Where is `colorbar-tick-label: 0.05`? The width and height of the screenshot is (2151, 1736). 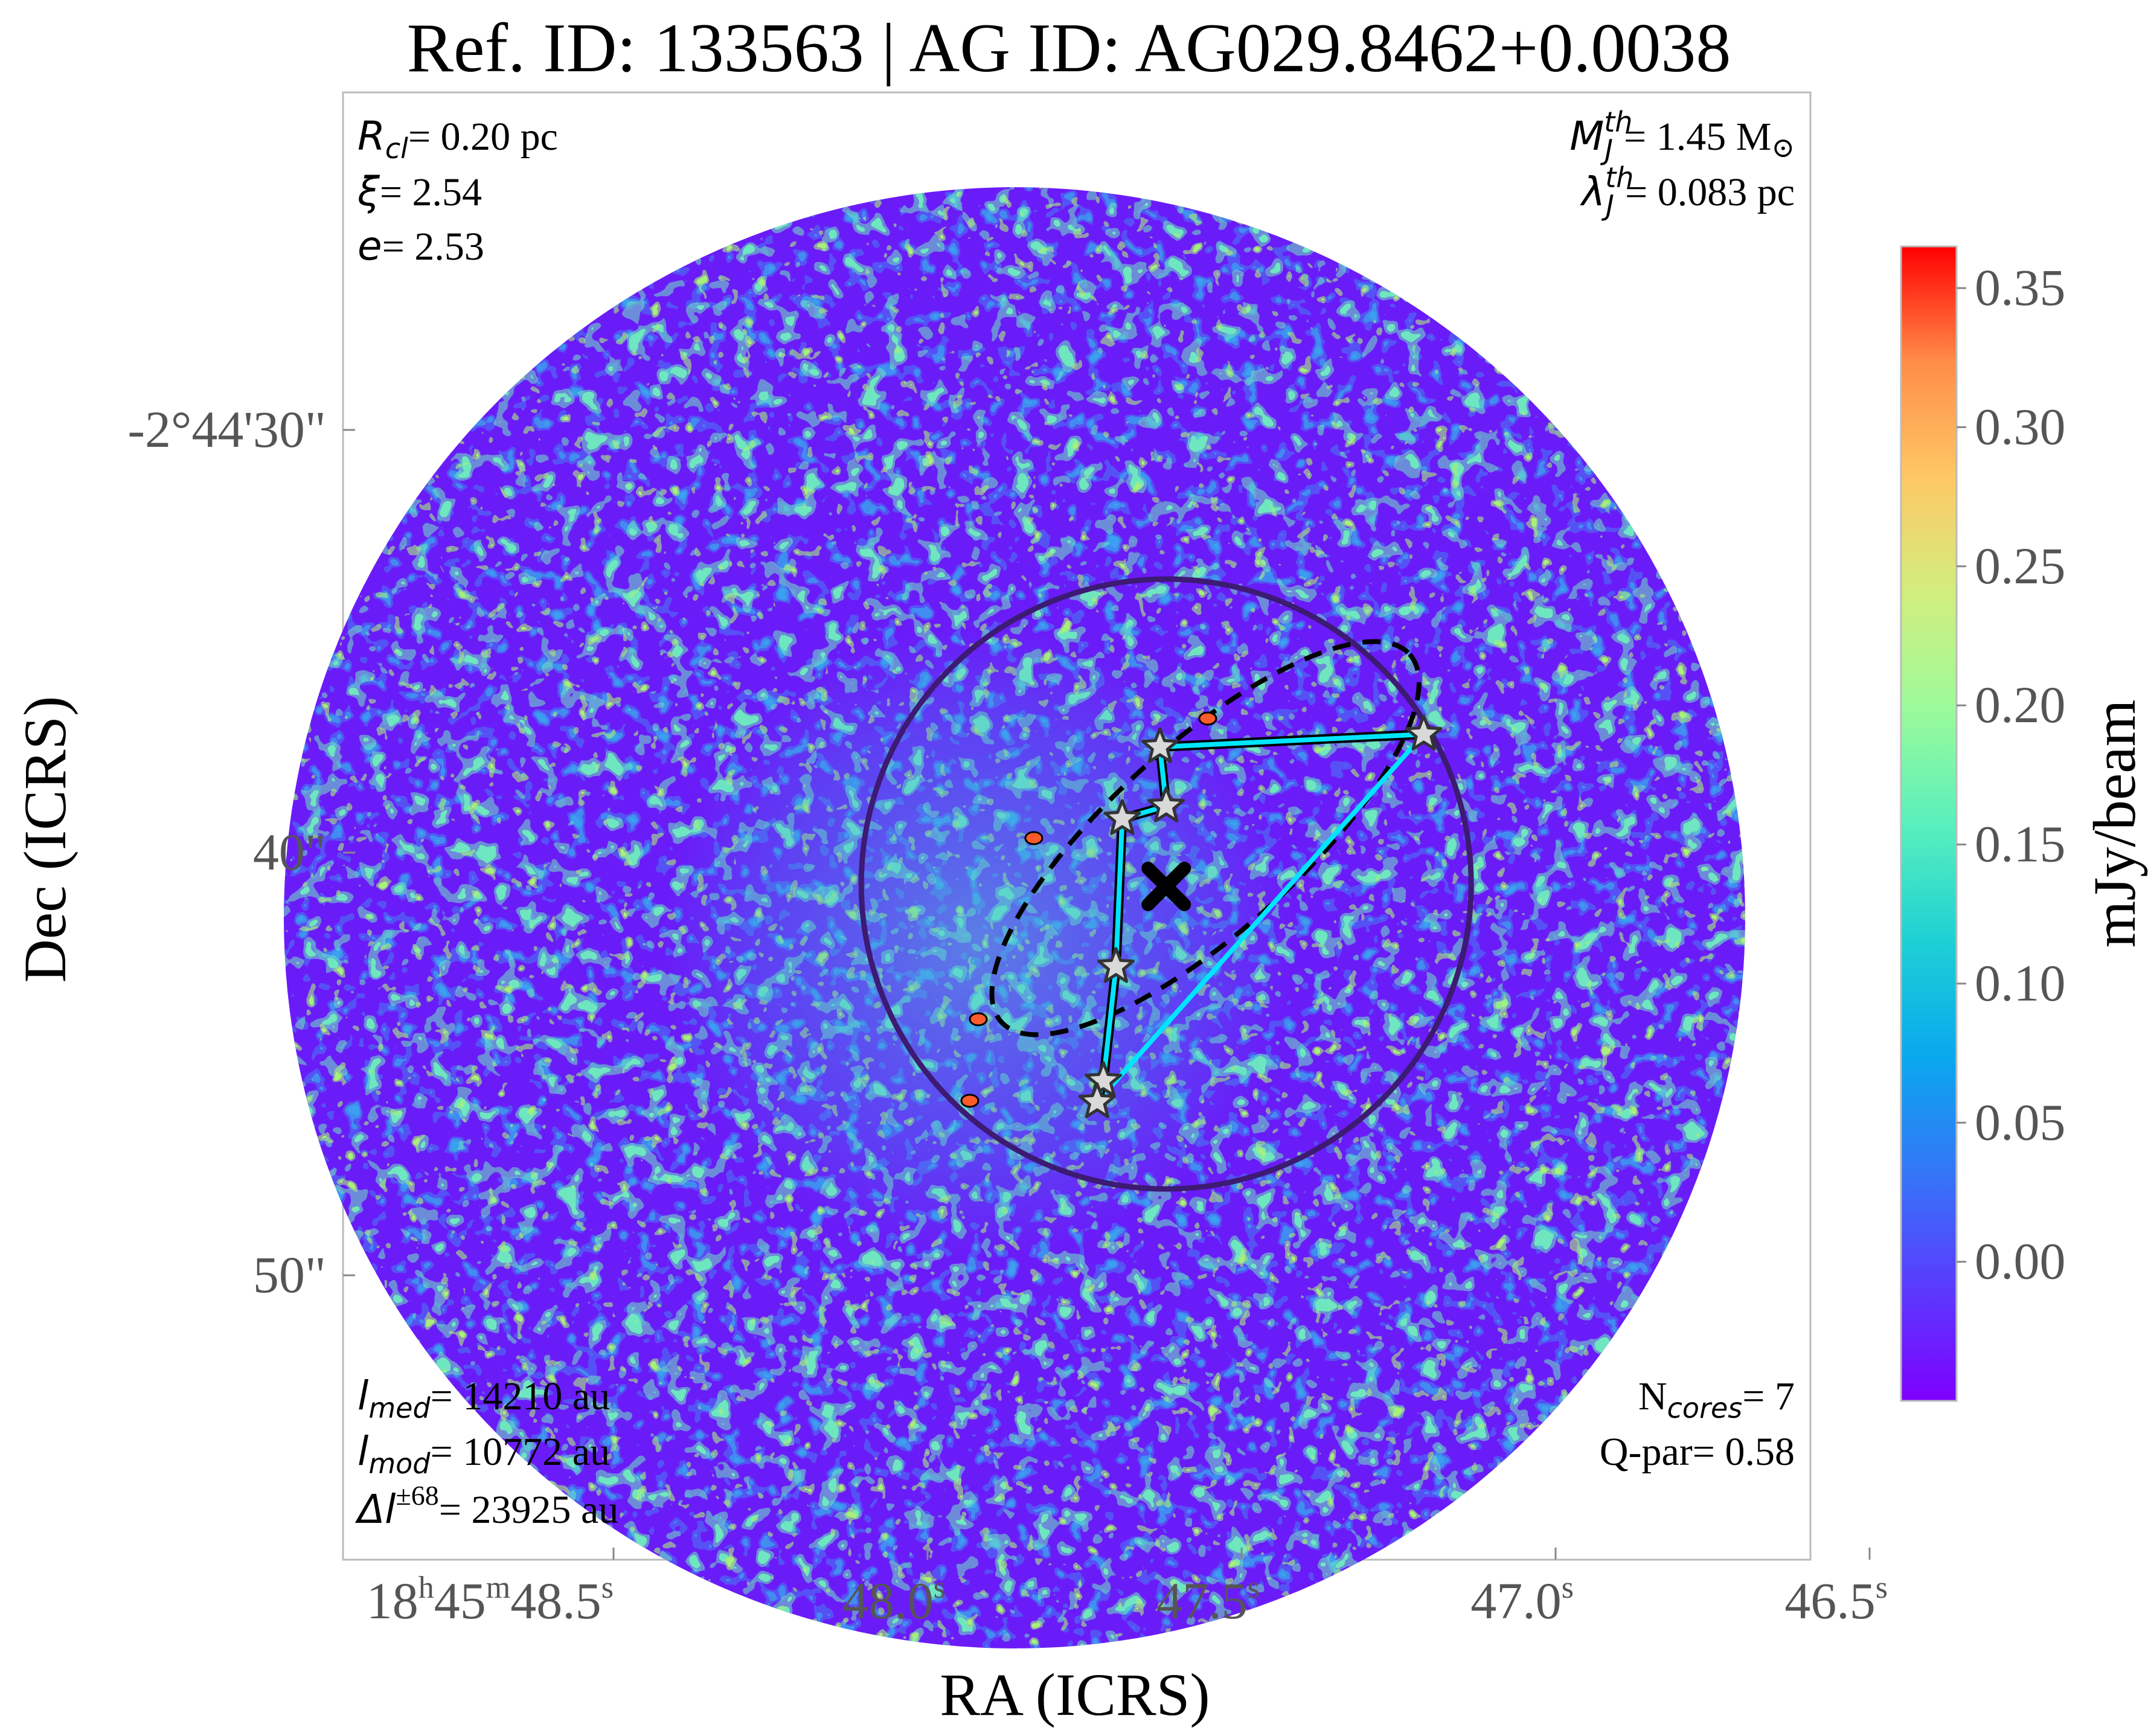
colorbar-tick-label: 0.05 is located at coordinates (2021, 1122).